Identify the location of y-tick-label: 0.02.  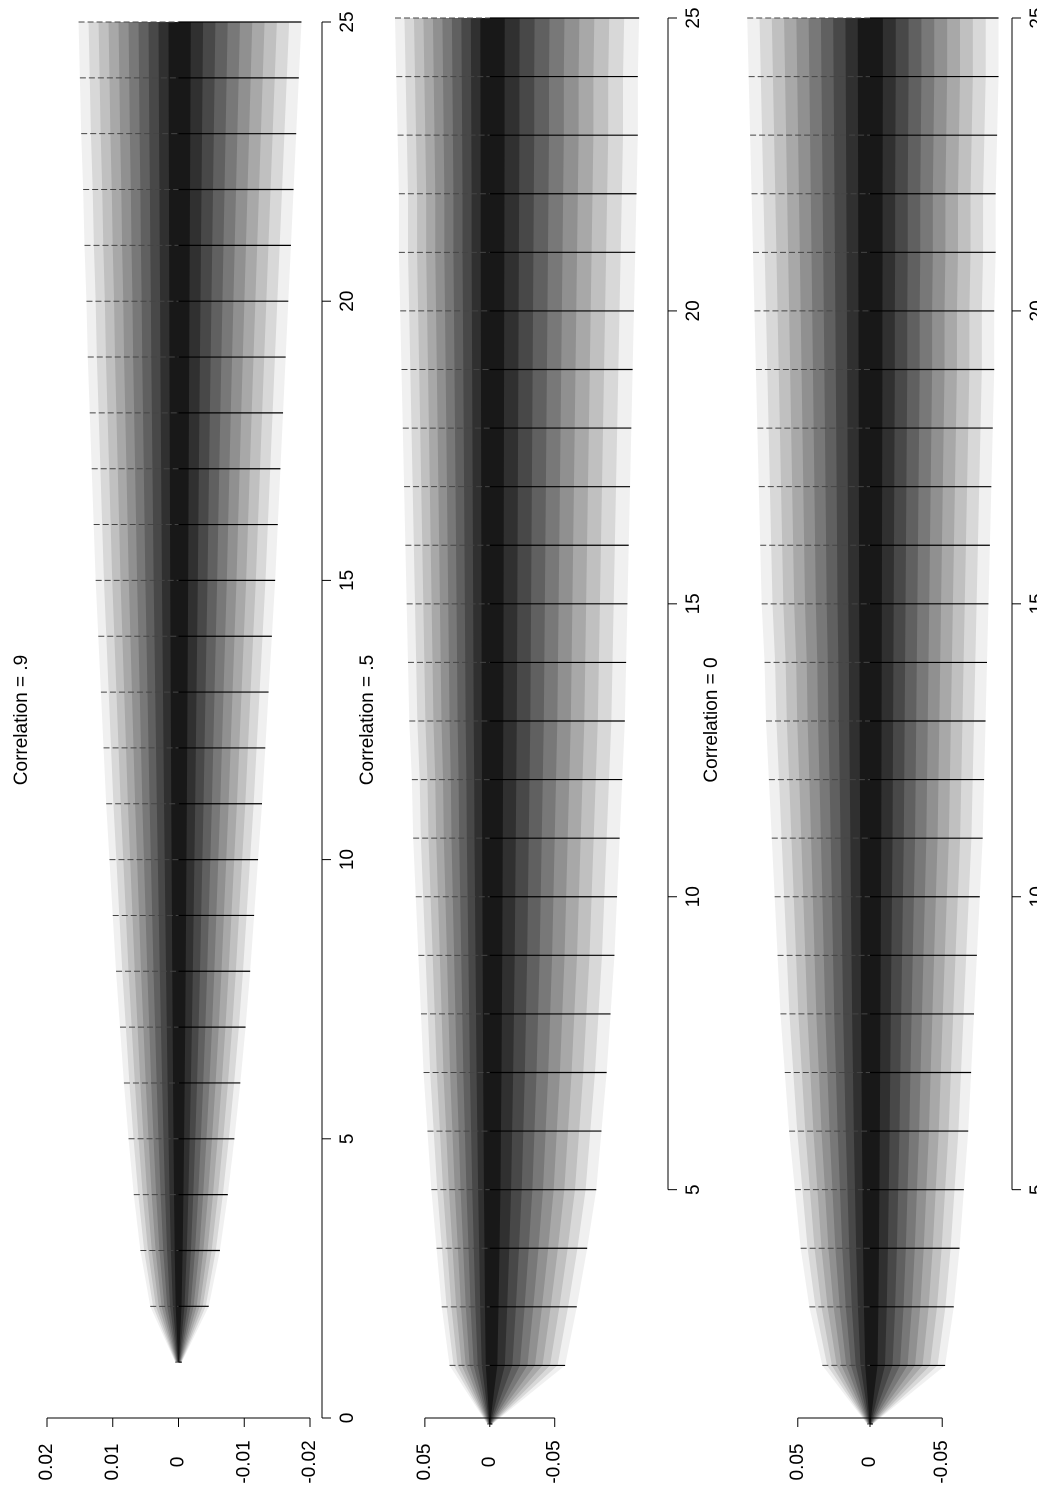
(46, 1462).